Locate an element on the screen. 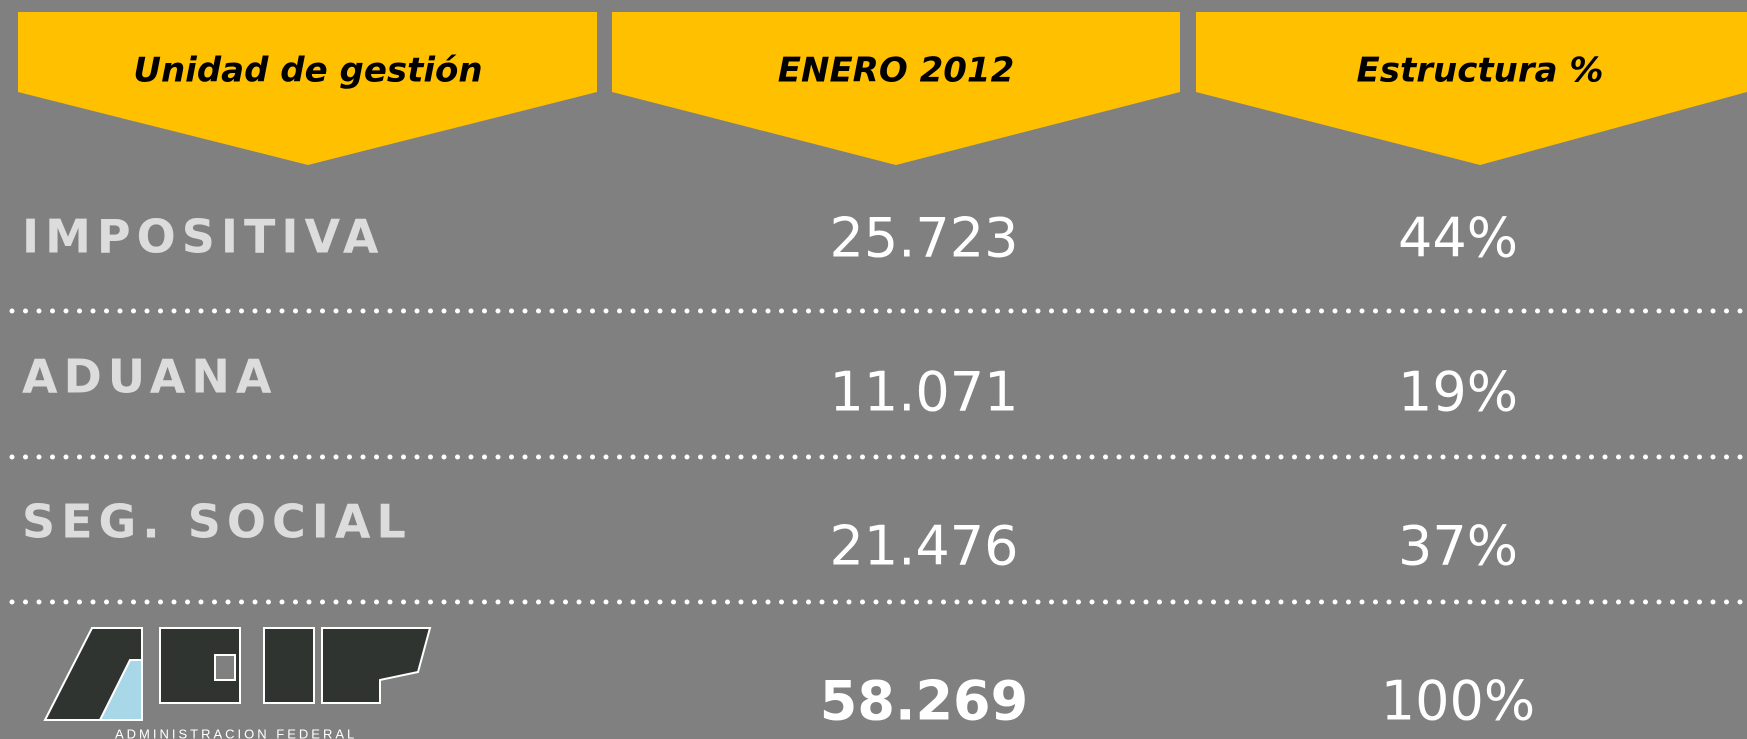  header-cell: ENERO 2012 is located at coordinates (896, 71).